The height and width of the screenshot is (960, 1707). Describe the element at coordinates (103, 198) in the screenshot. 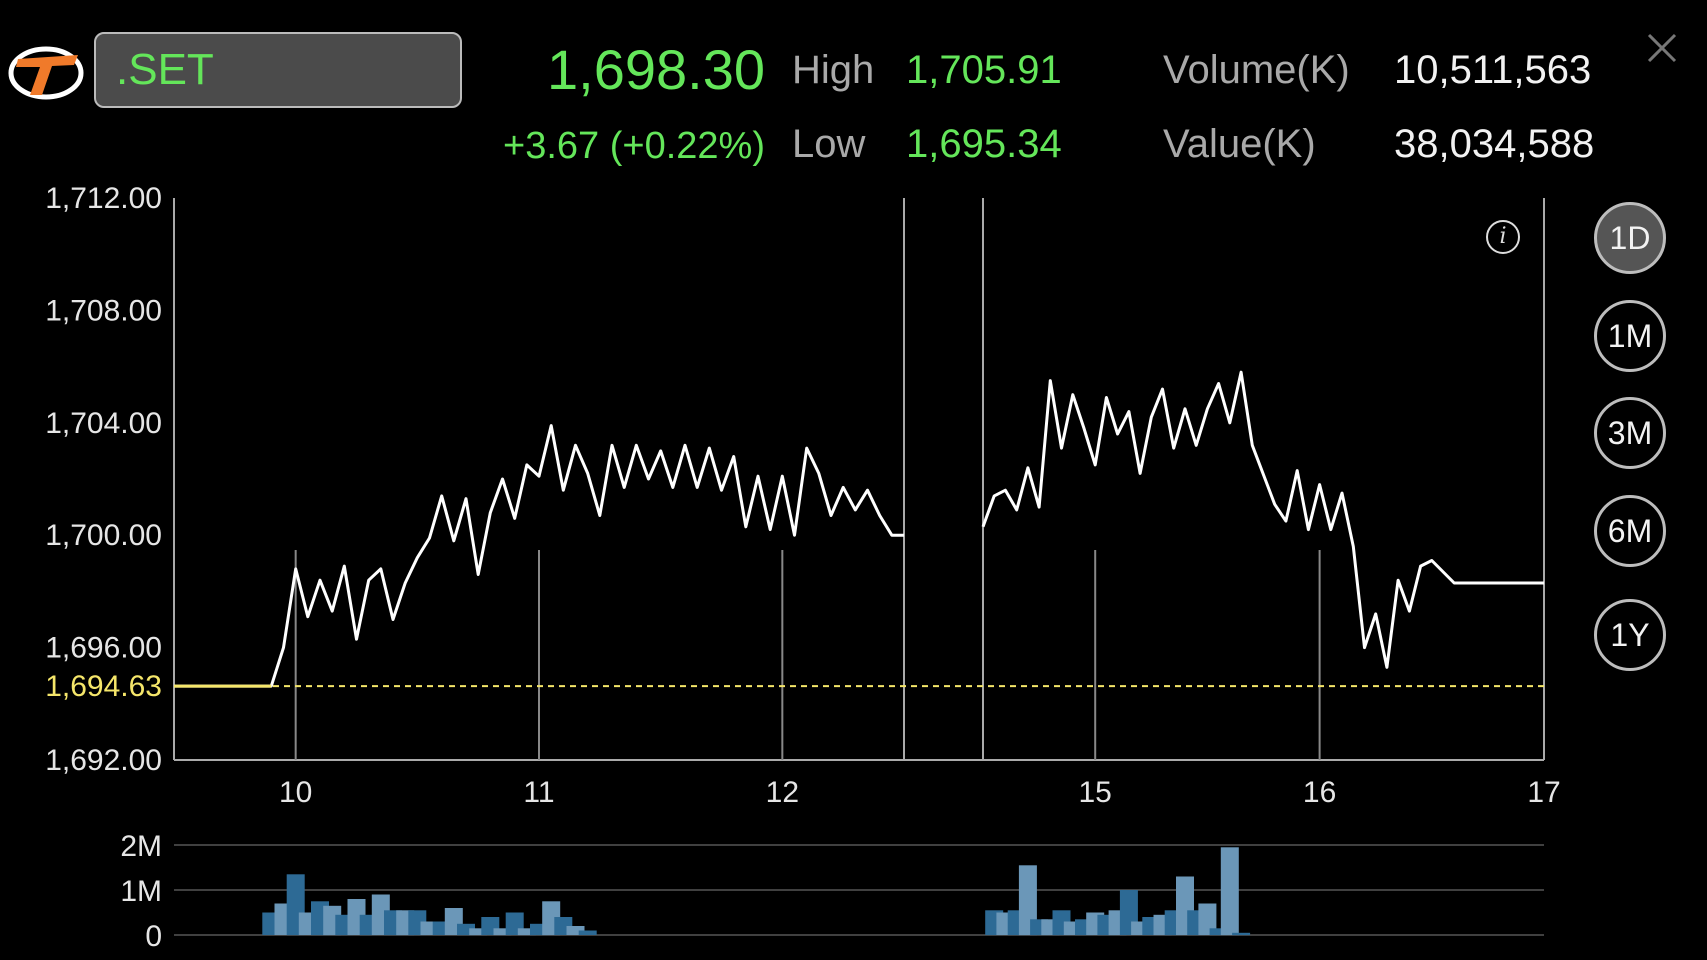

I see `y-tick-label: 1,712.00` at that location.